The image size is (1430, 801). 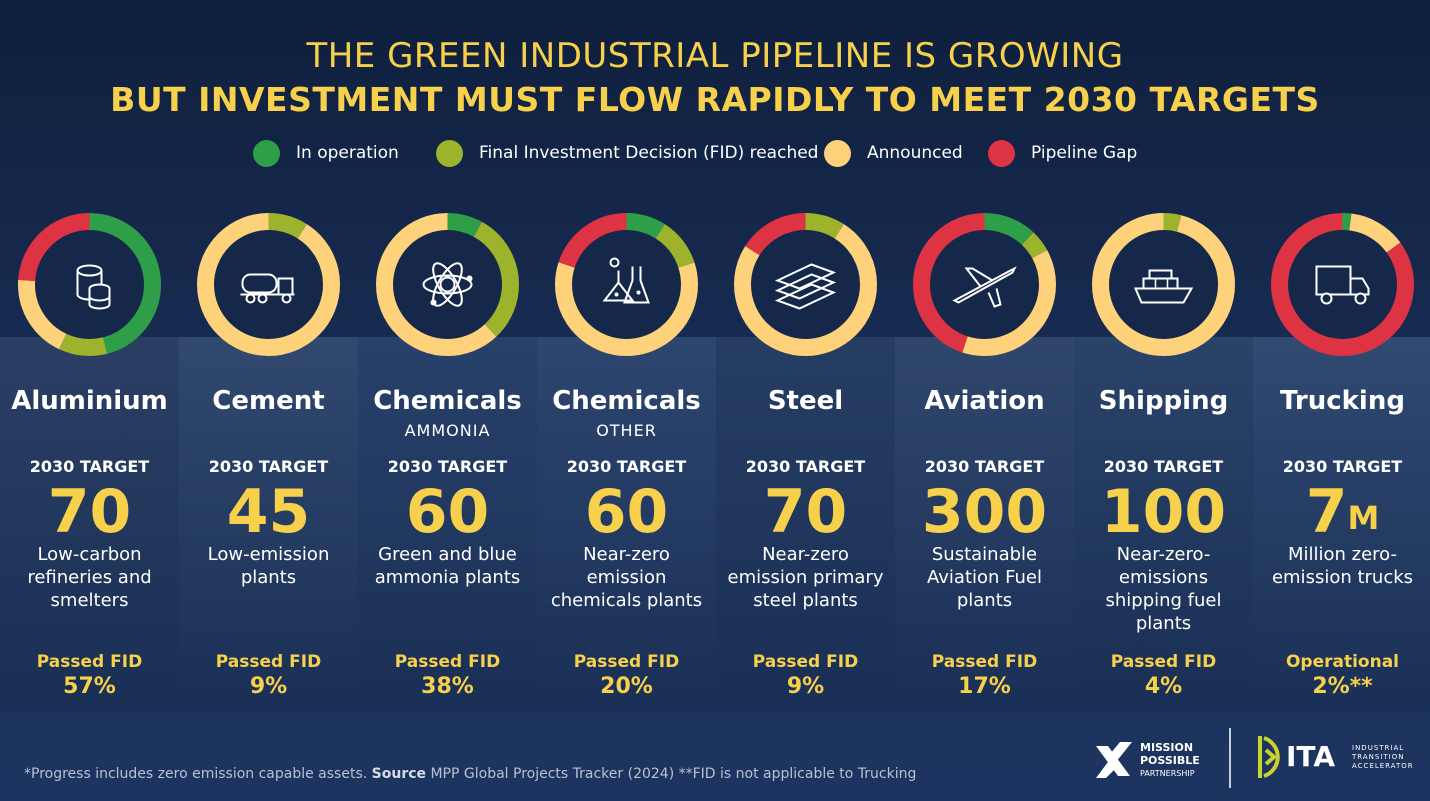 I want to click on legend-label: In operation, so click(x=347, y=153).